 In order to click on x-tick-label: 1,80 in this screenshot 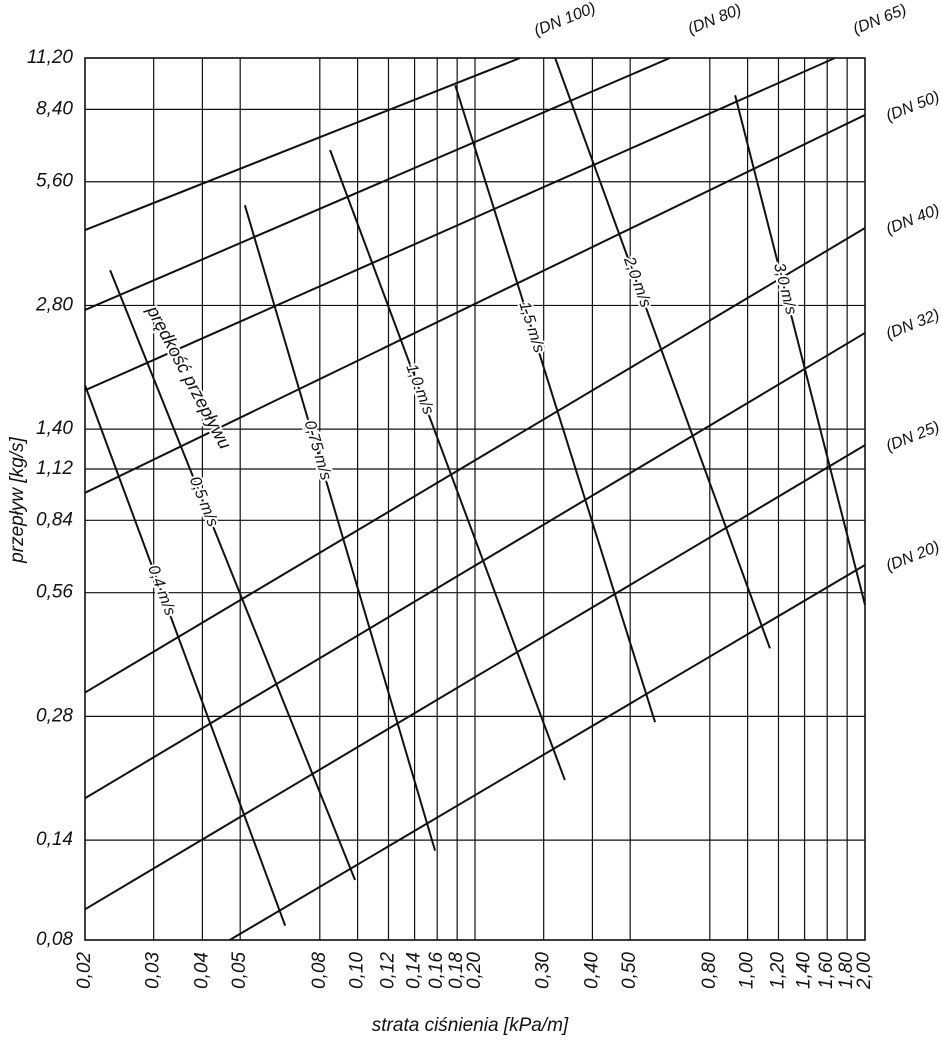, I will do `click(846, 970)`.